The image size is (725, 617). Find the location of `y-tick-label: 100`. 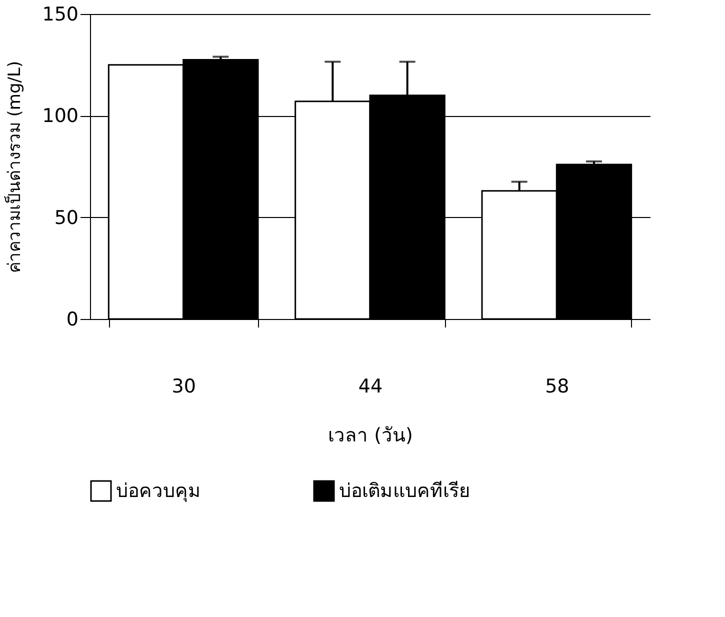

y-tick-label: 100 is located at coordinates (60, 116).